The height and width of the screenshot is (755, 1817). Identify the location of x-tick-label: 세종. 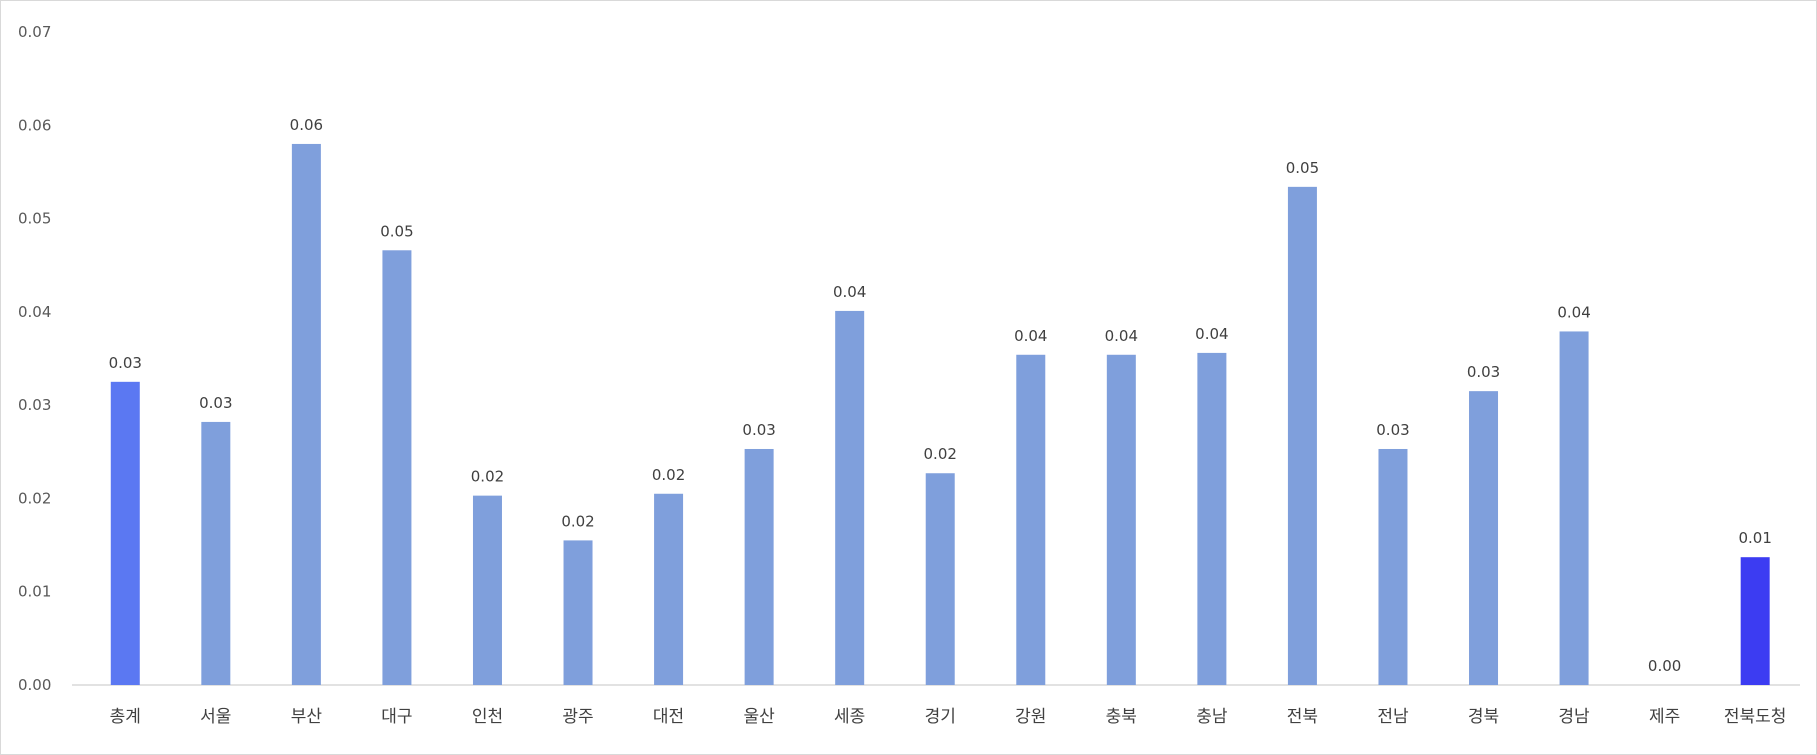
(849, 717).